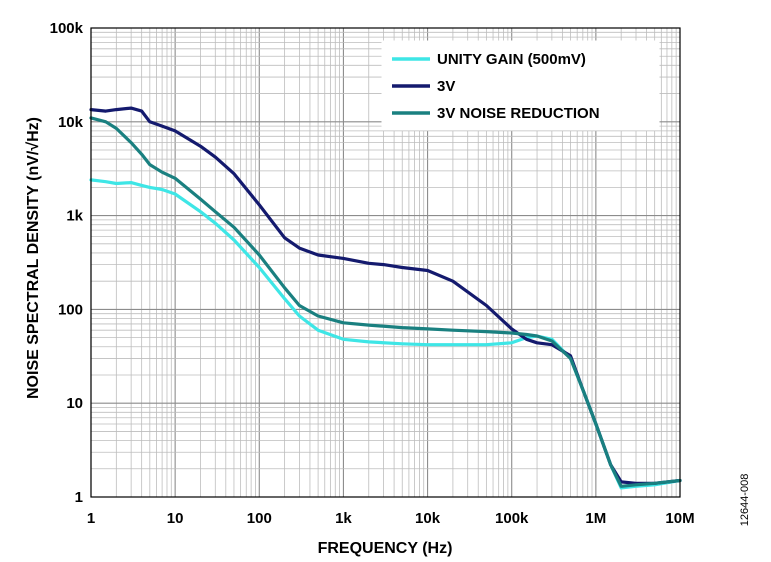 The height and width of the screenshot is (562, 771). Describe the element at coordinates (91, 518) in the screenshot. I see `x-tick-label: 1` at that location.